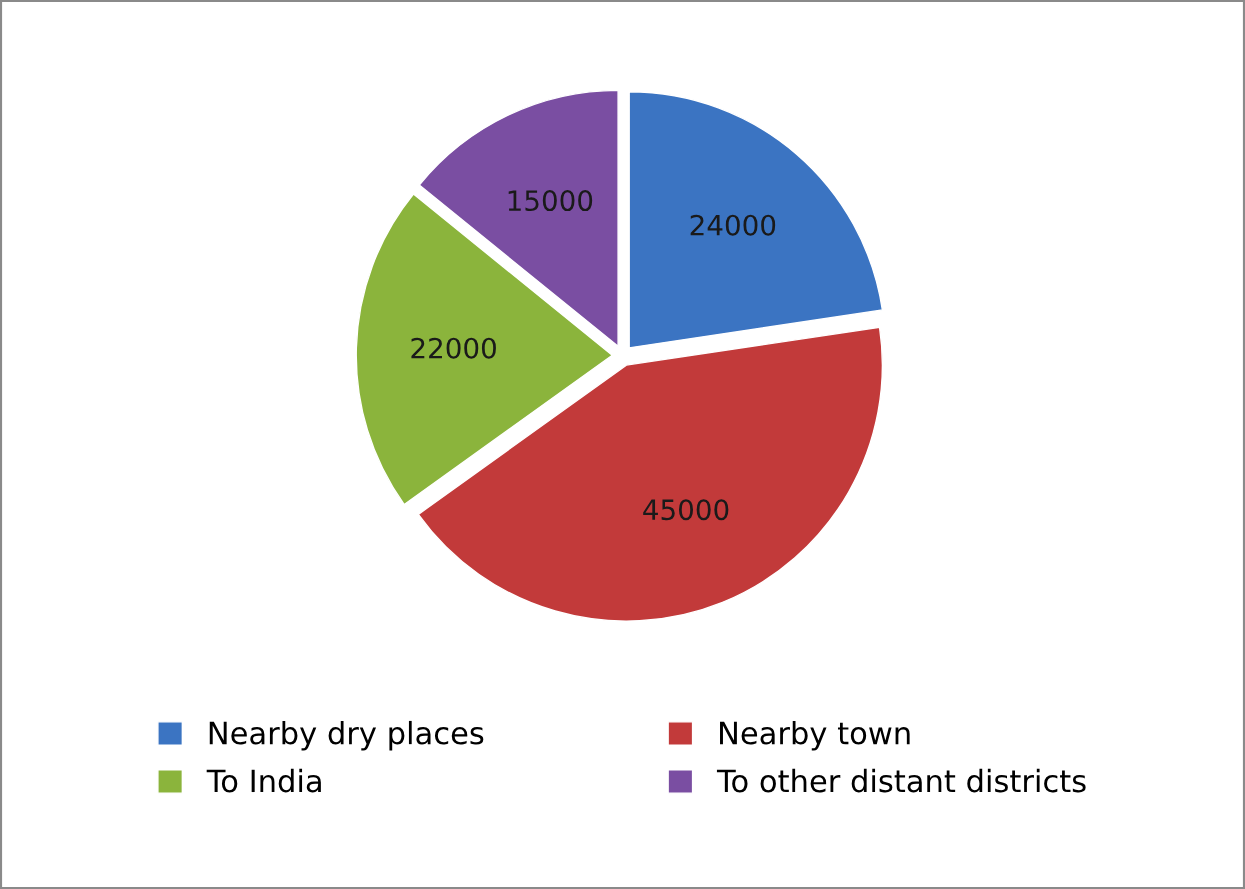 This screenshot has height=889, width=1245. Describe the element at coordinates (550, 201) in the screenshot. I see `data-label: 15000` at that location.